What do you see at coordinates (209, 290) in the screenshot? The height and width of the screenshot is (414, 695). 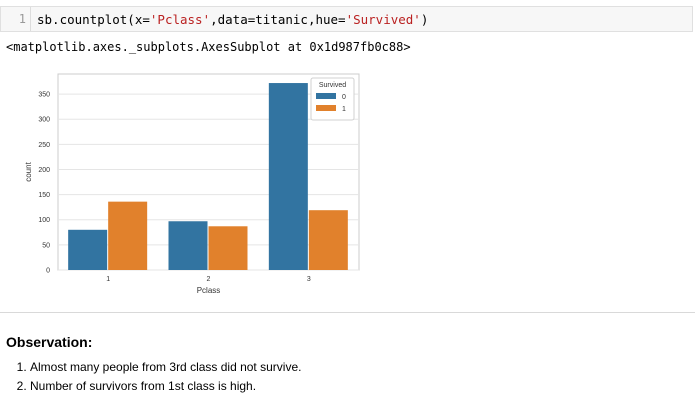 I see `x-axis-title: Pclass` at bounding box center [209, 290].